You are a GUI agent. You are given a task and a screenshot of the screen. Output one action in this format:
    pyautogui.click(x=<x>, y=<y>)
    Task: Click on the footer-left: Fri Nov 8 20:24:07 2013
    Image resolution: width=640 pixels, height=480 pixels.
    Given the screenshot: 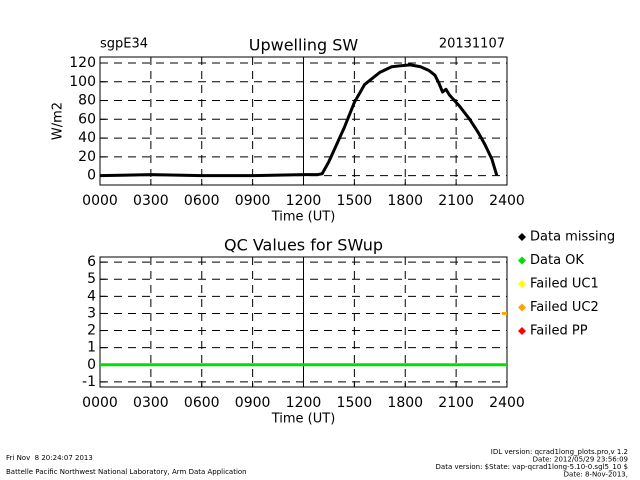 What is the action you would take?
    pyautogui.click(x=49, y=458)
    